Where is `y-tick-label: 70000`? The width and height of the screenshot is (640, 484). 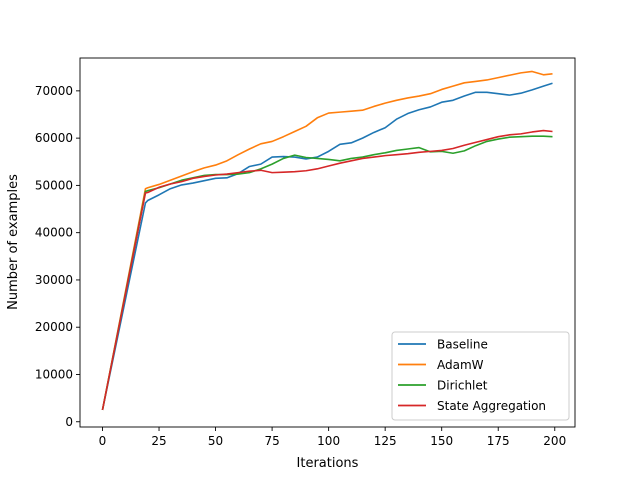
y-tick-label: 70000 is located at coordinates (54, 91).